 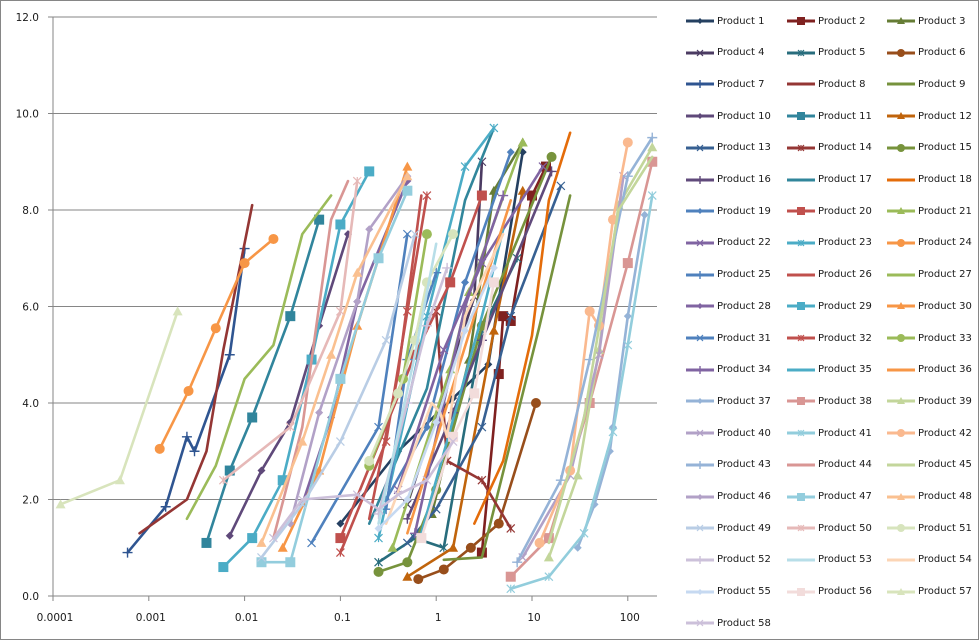 I want to click on legend-item: Product 38, so click(x=829, y=401).